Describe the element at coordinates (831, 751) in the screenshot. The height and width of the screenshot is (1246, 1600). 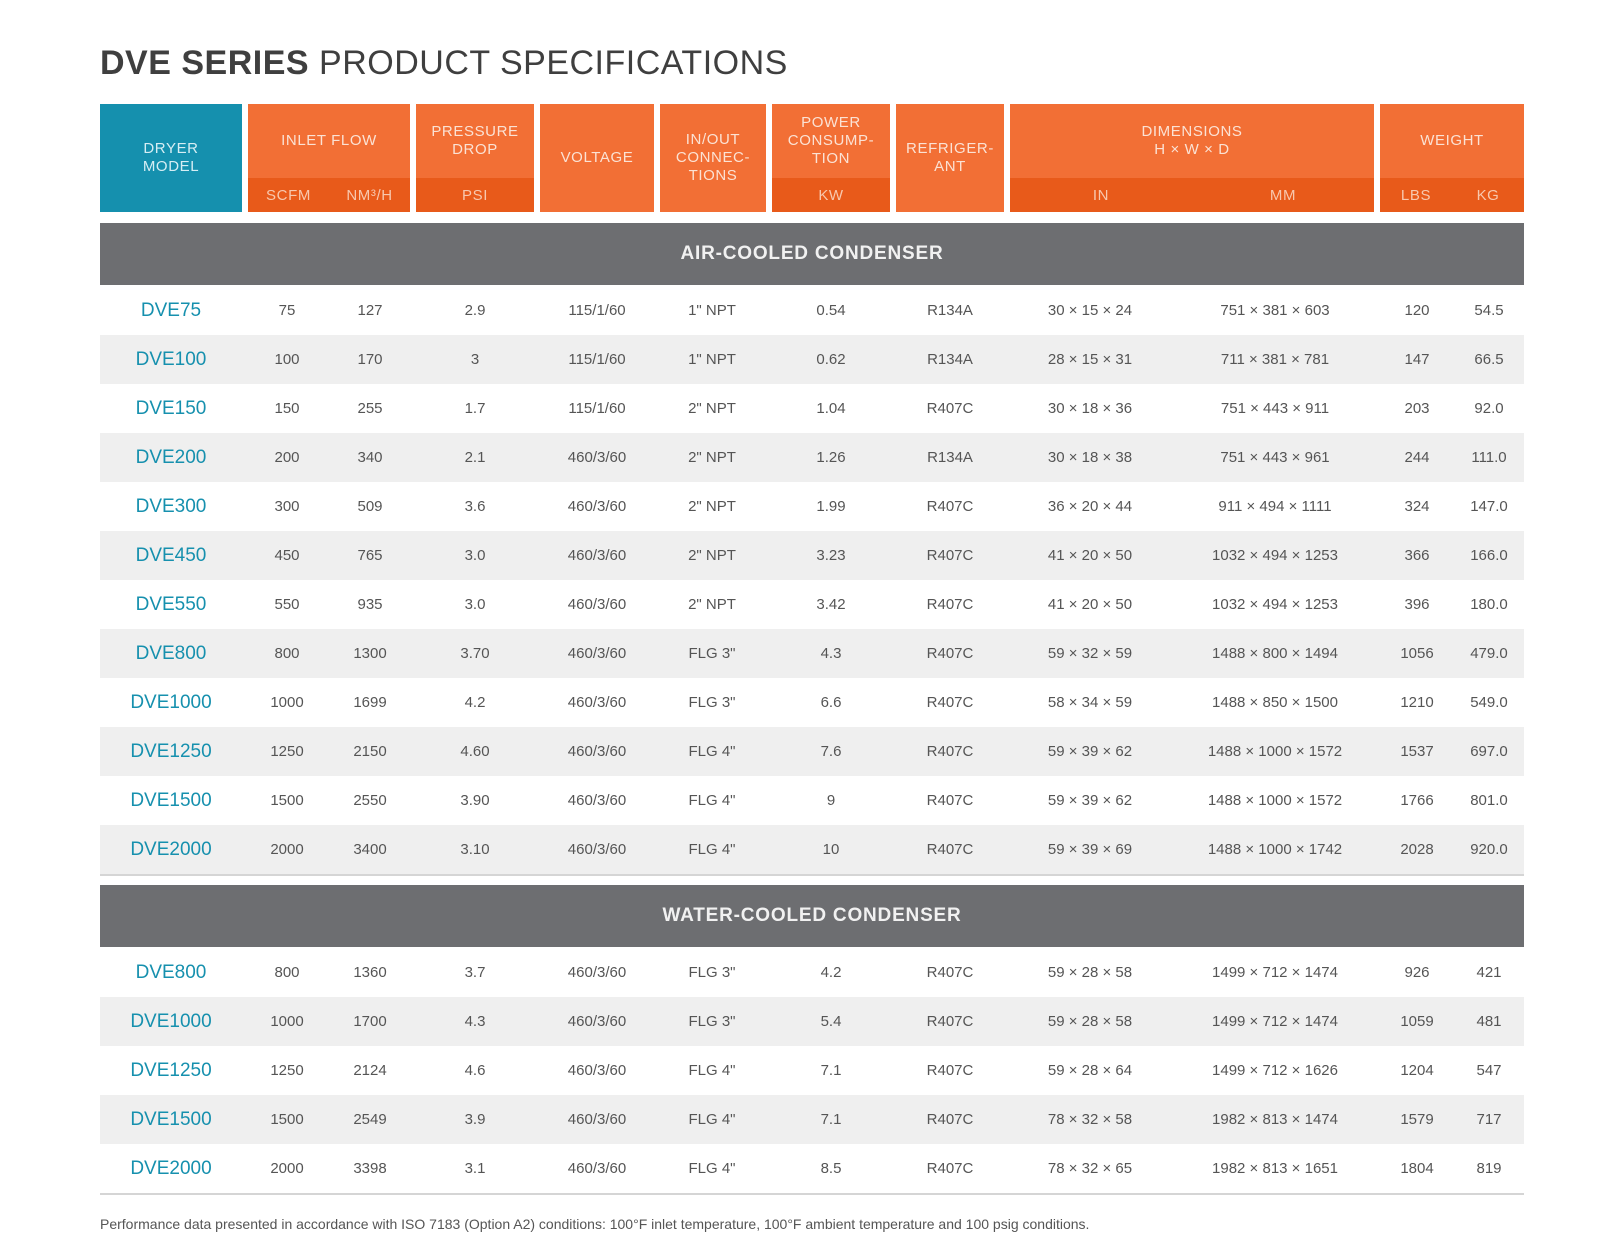
I see `cell-kw: 7.6` at that location.